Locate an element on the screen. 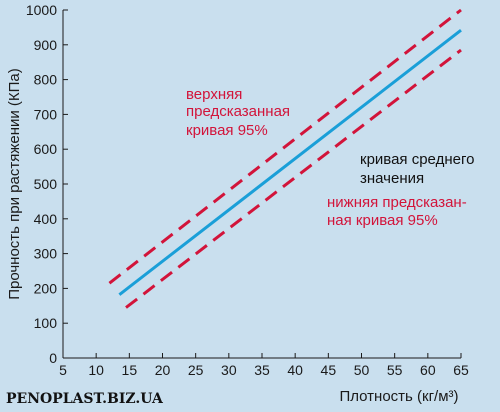 The height and width of the screenshot is (412, 500). y-axis-ticks: 0 100 200 300 400 500 600 700 800 900 1000 is located at coordinates (47, 184).